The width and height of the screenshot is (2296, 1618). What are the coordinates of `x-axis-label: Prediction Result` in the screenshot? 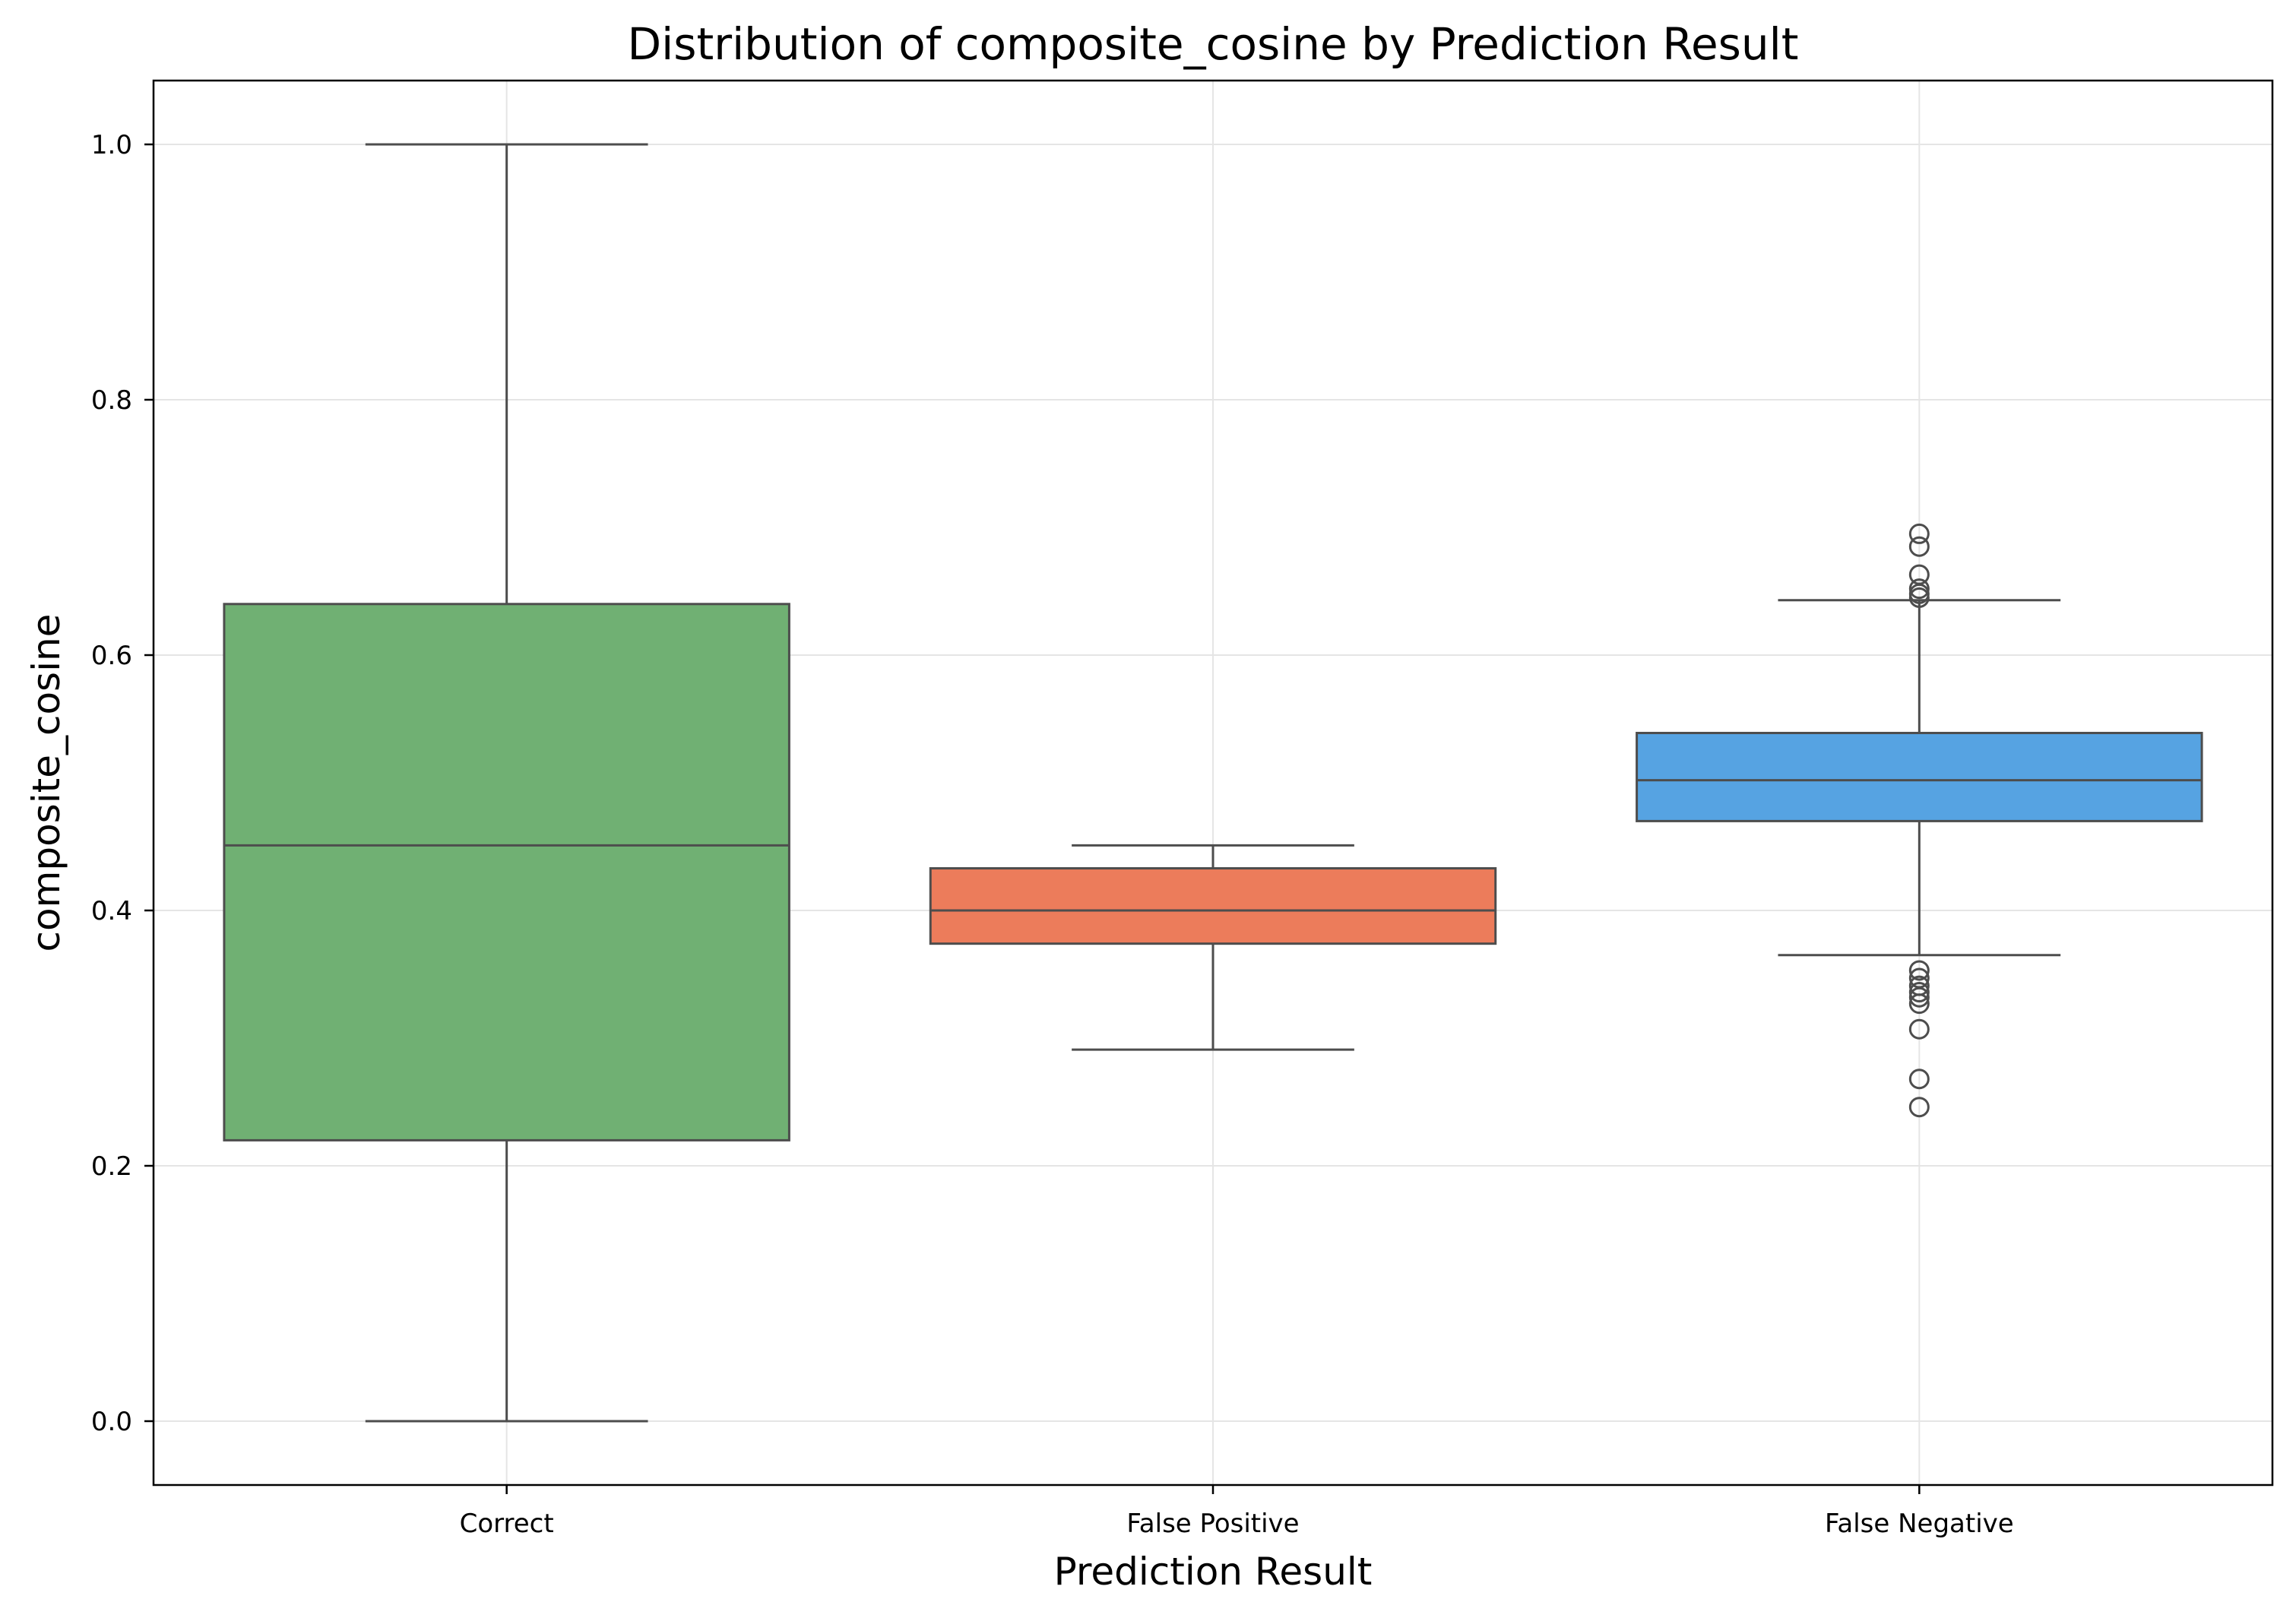 It's located at (1213, 1572).